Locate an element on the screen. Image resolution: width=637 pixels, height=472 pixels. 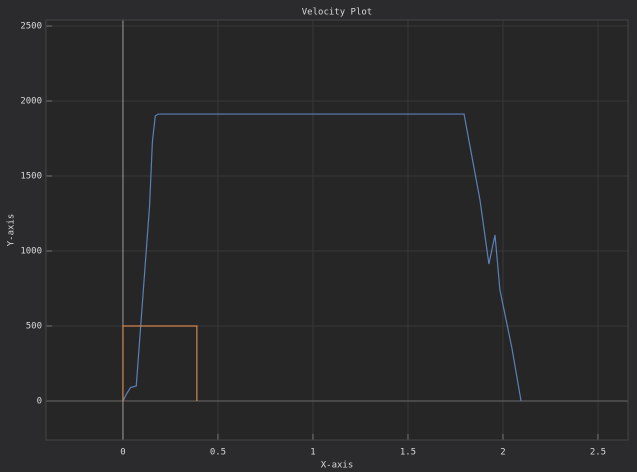
chart-title: Velocity Plot is located at coordinates (337, 13).